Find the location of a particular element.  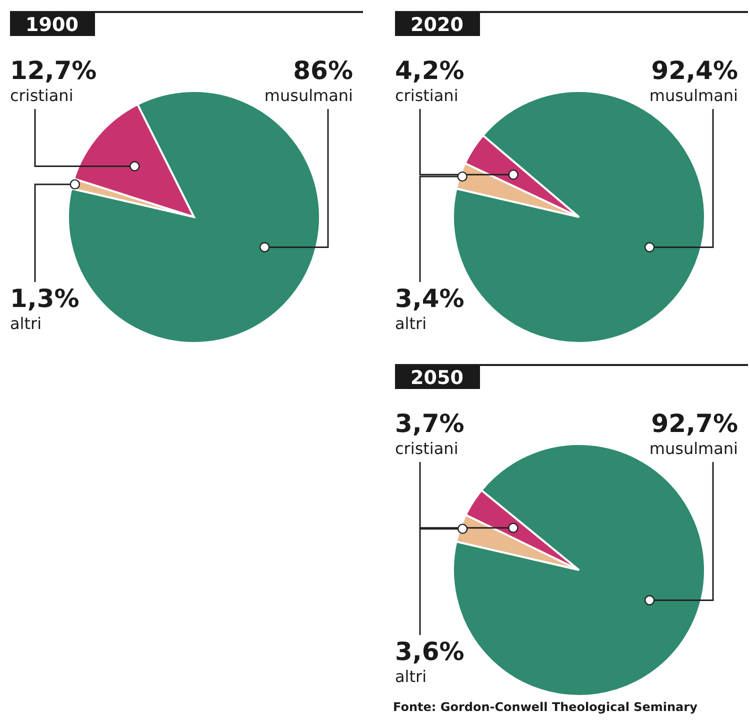

data-label: 12,7% is located at coordinates (53, 70).